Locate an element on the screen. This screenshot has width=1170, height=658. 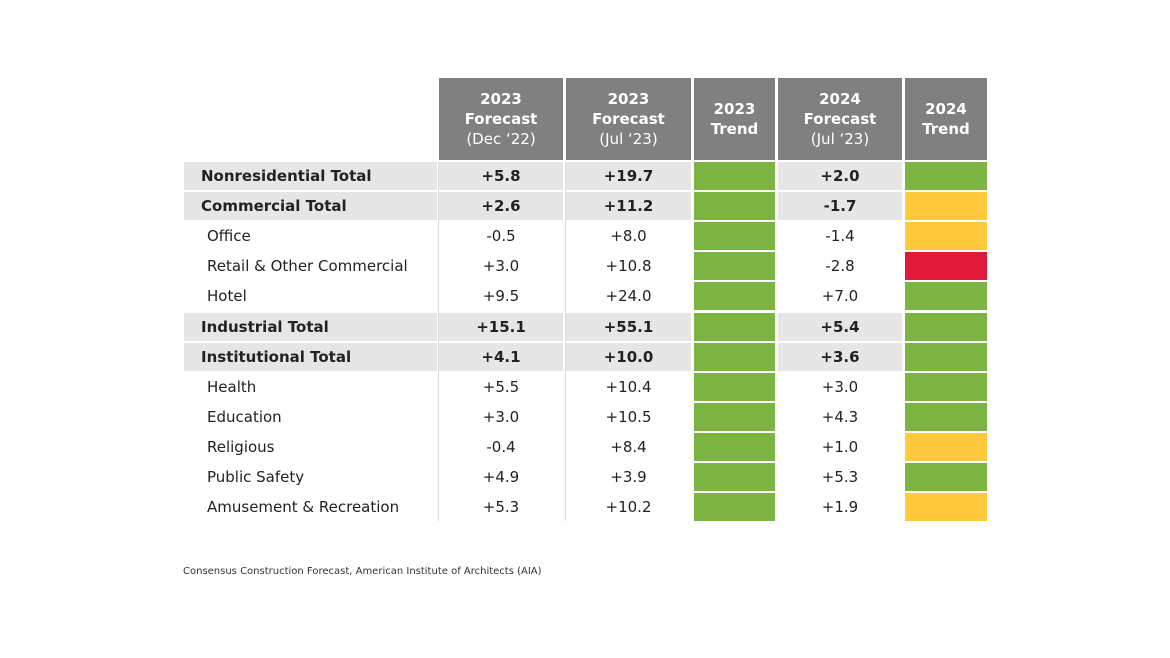
value-cell: +8.0 is located at coordinates (628, 236).